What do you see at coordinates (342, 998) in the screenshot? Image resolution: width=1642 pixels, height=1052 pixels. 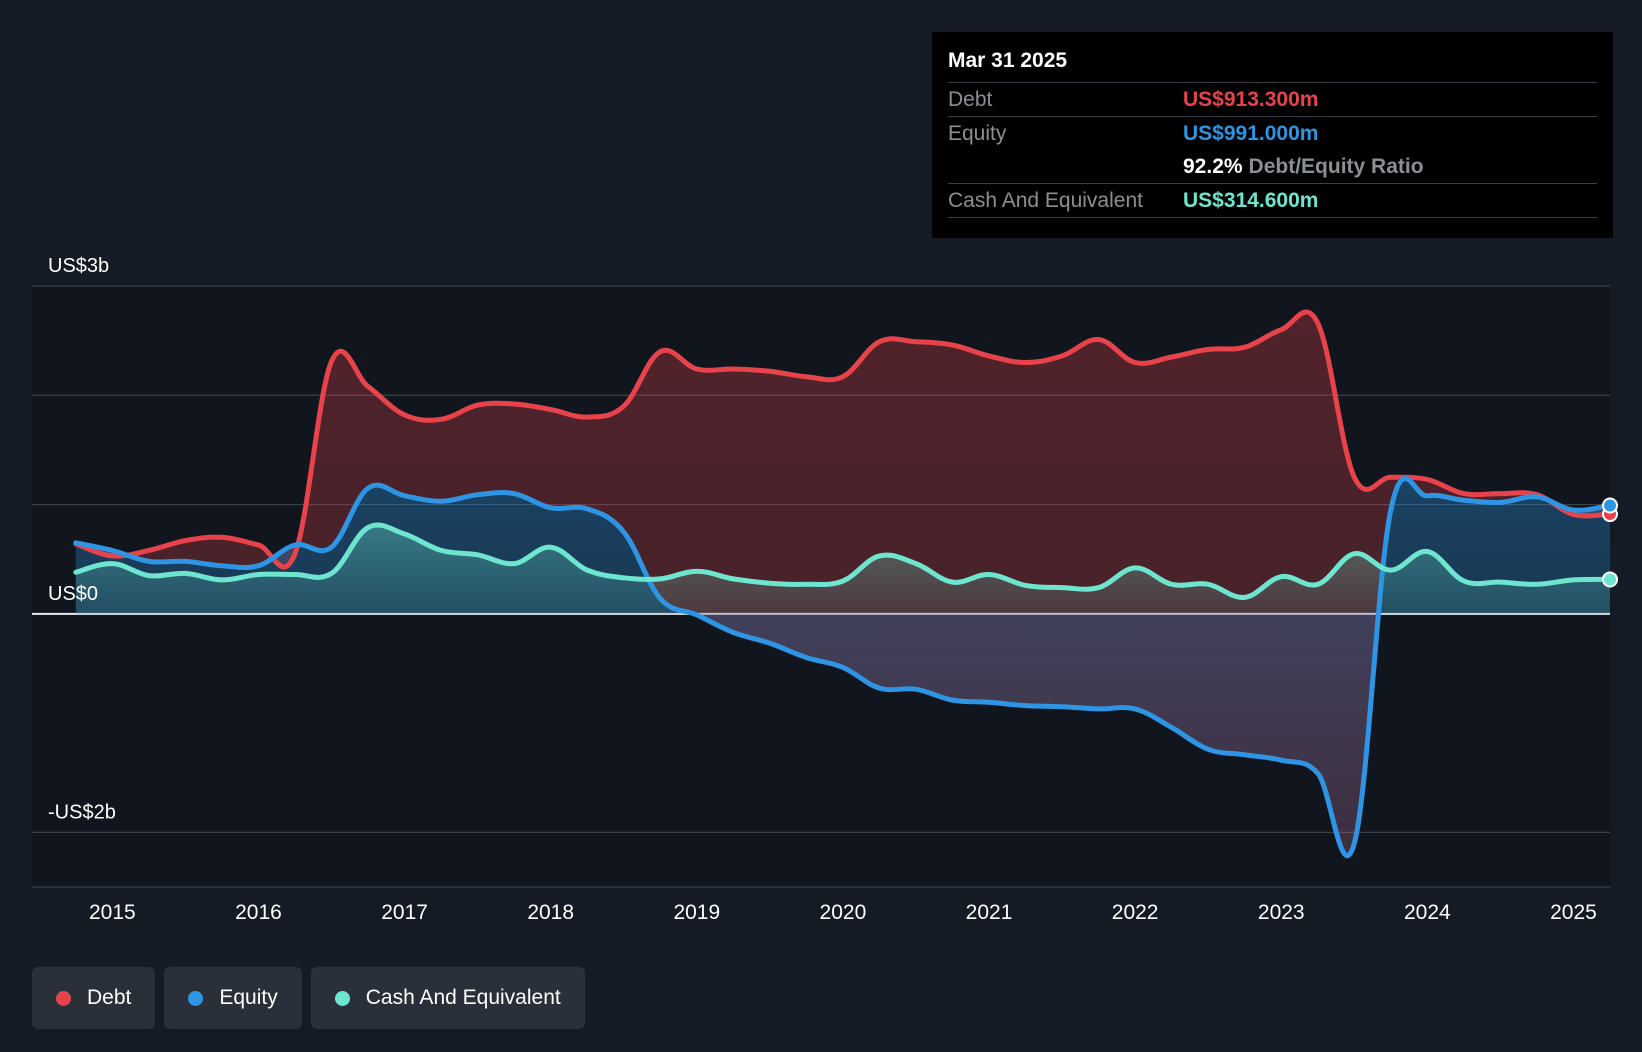 I see `legend-dot-cash` at bounding box center [342, 998].